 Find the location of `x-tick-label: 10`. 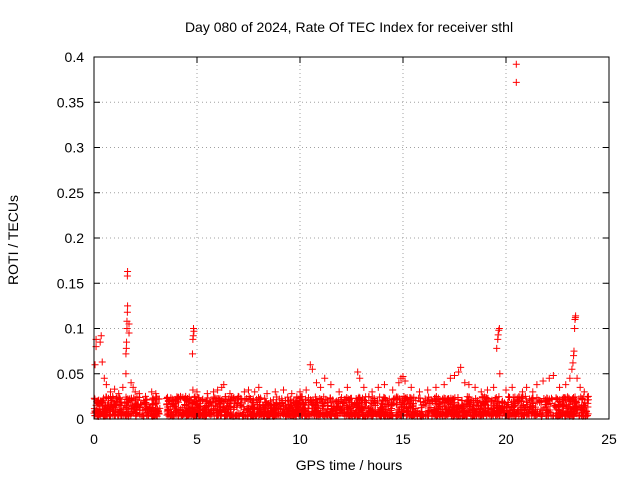

x-tick-label: 10 is located at coordinates (300, 439).